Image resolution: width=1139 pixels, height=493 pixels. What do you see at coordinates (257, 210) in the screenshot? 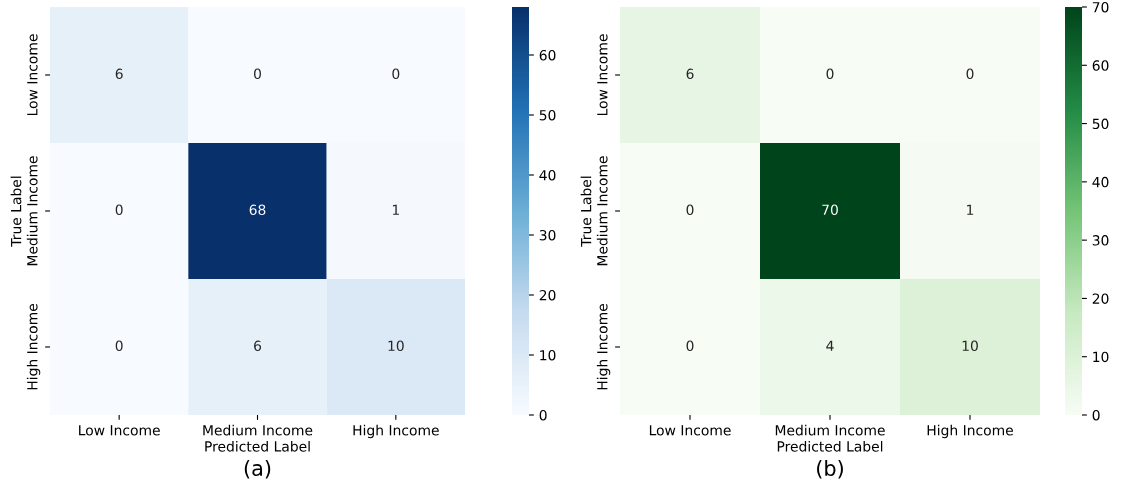
I see `data-label: 68` at bounding box center [257, 210].